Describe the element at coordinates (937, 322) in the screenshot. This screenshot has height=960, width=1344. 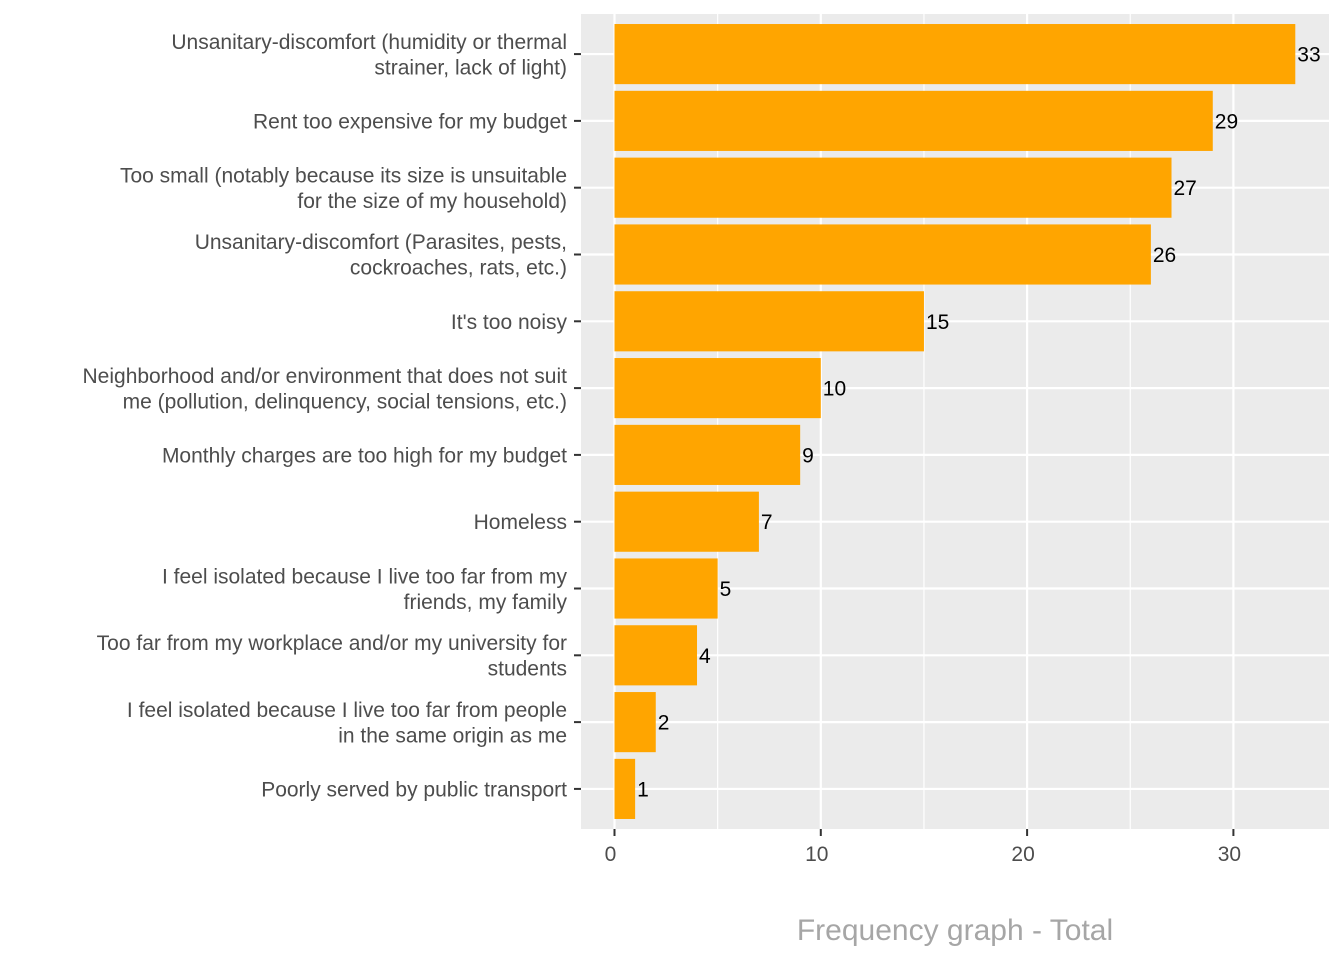
I see `data-label: 15` at that location.